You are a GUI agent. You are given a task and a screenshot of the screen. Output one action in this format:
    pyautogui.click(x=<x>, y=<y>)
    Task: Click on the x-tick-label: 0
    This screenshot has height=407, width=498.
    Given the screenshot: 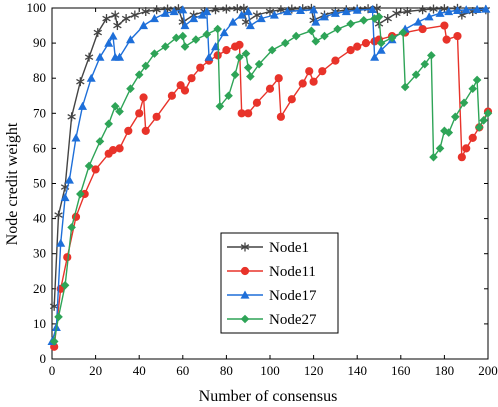 What is the action you would take?
    pyautogui.click(x=52, y=370)
    